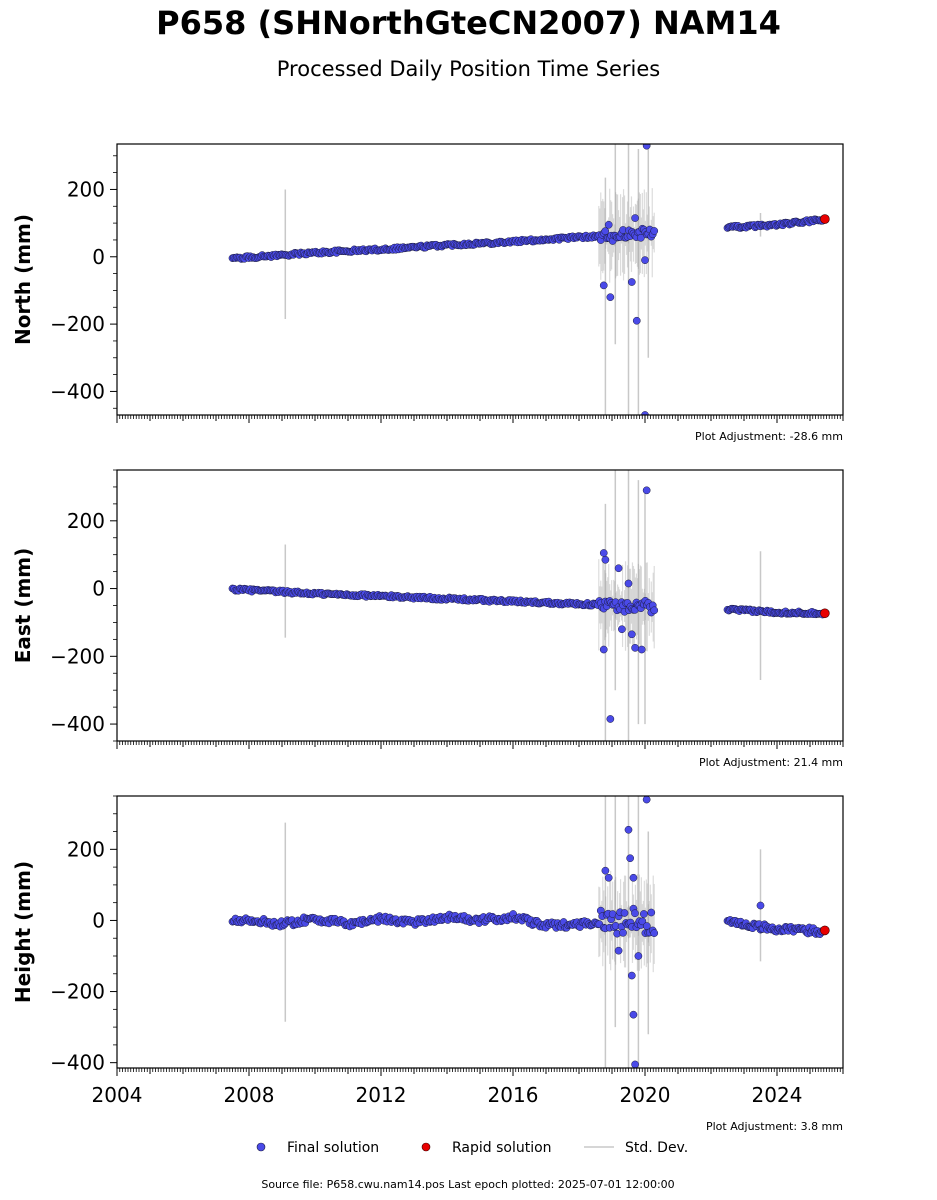  What do you see at coordinates (381, 1095) in the screenshot?
I see `x-tick-label: 2012` at bounding box center [381, 1095].